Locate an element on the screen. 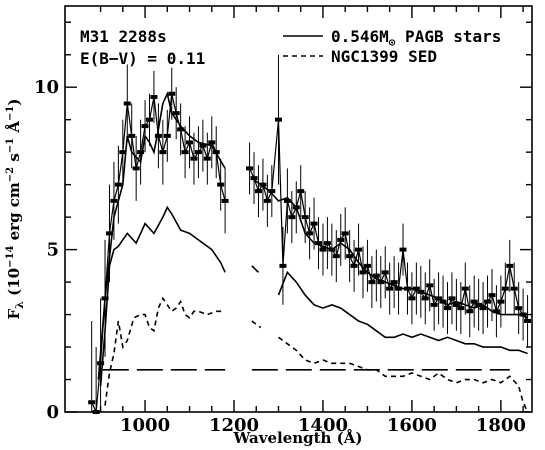  y-tick-labels: 0 5 10 is located at coordinates (46, 250).